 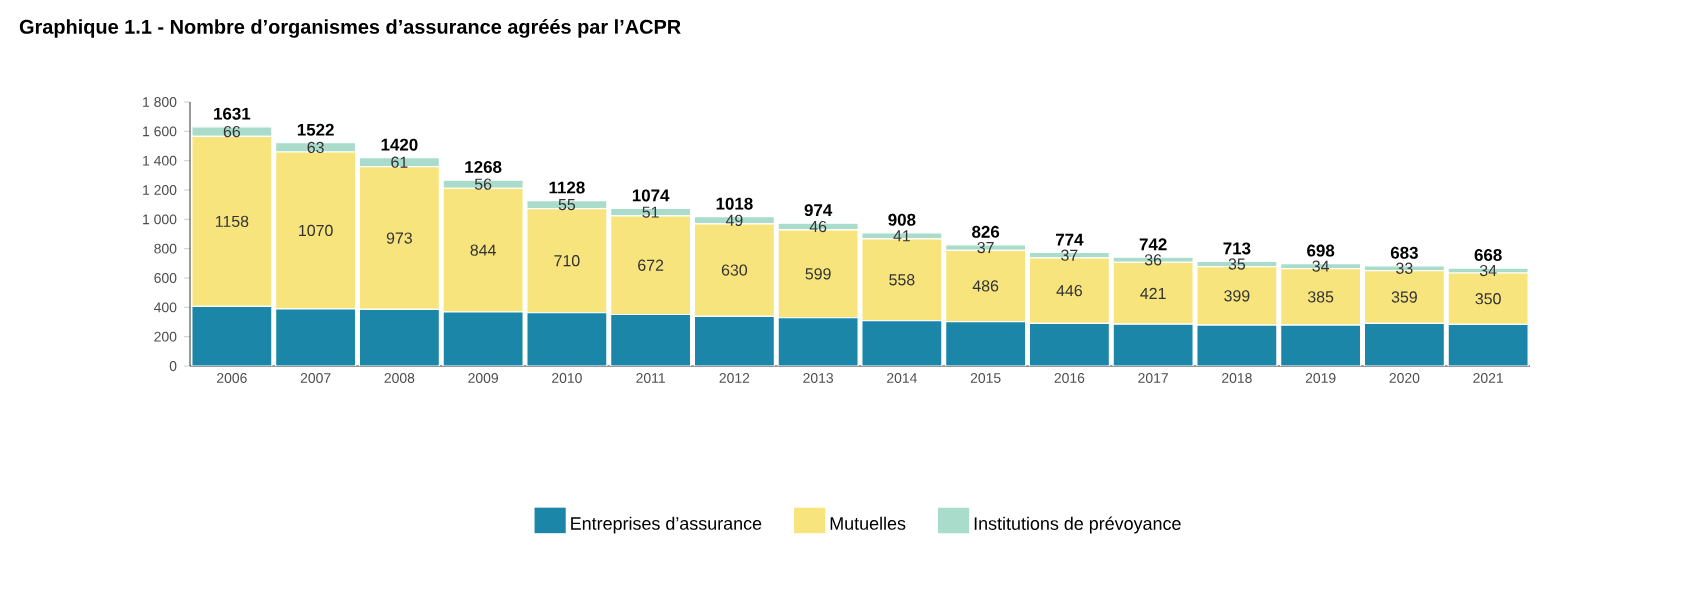 What do you see at coordinates (651, 195) in the screenshot?
I see `total-label: 1074` at bounding box center [651, 195].